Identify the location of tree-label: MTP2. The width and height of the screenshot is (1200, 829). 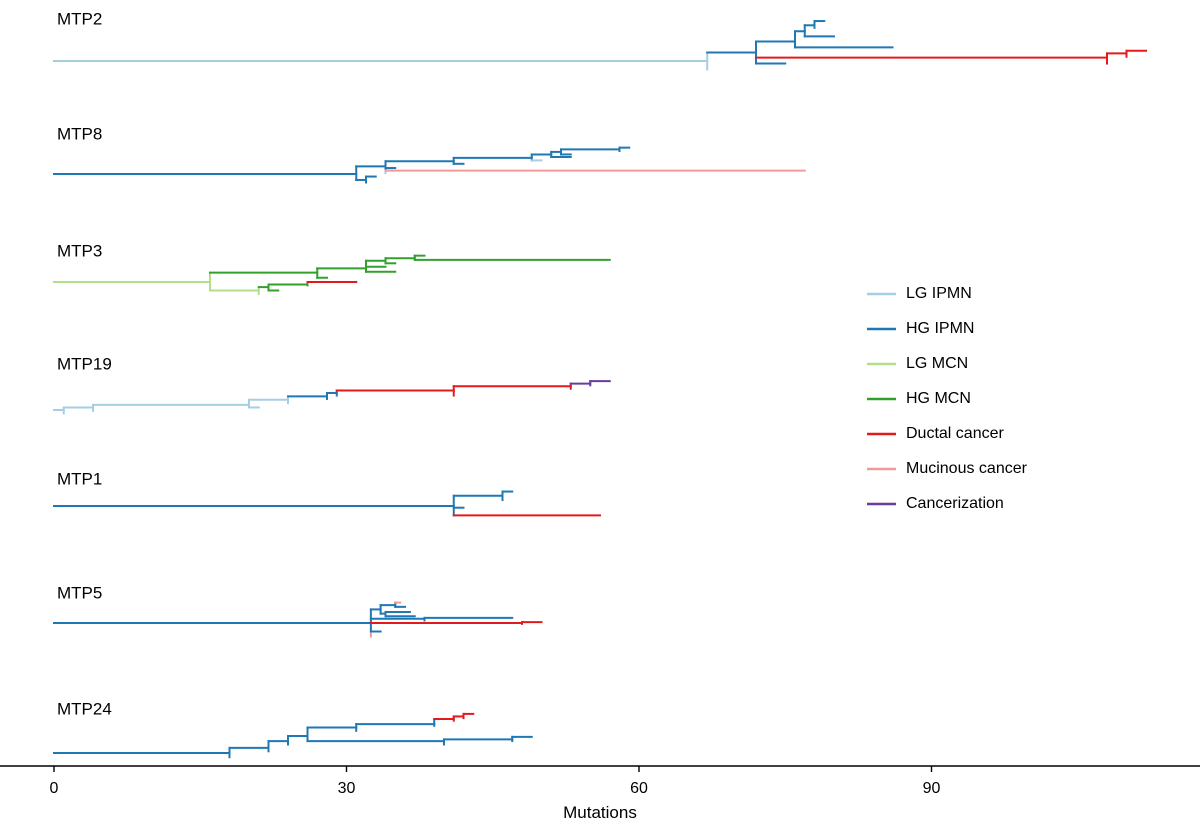
(79, 18).